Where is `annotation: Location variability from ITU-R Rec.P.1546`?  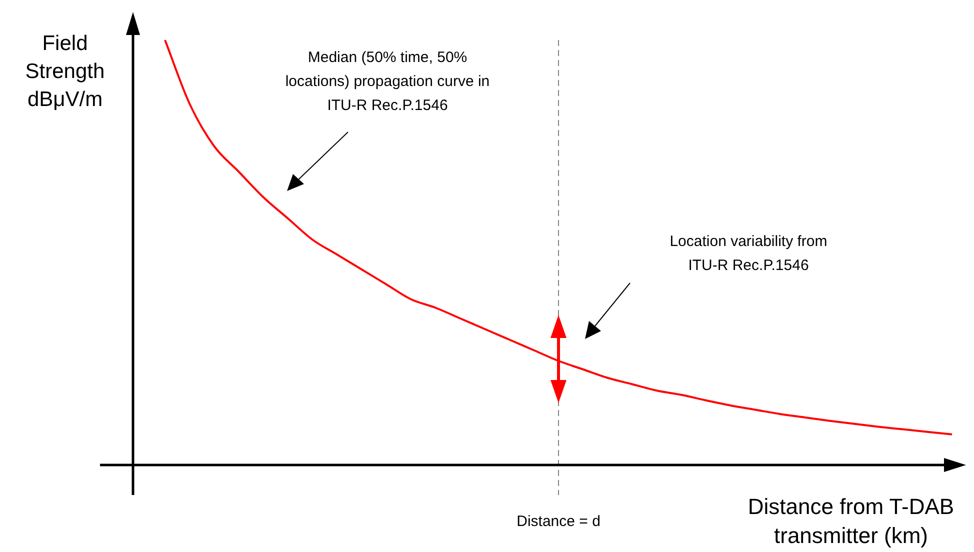
annotation: Location variability from ITU-R Rec.P.1546 is located at coordinates (748, 254).